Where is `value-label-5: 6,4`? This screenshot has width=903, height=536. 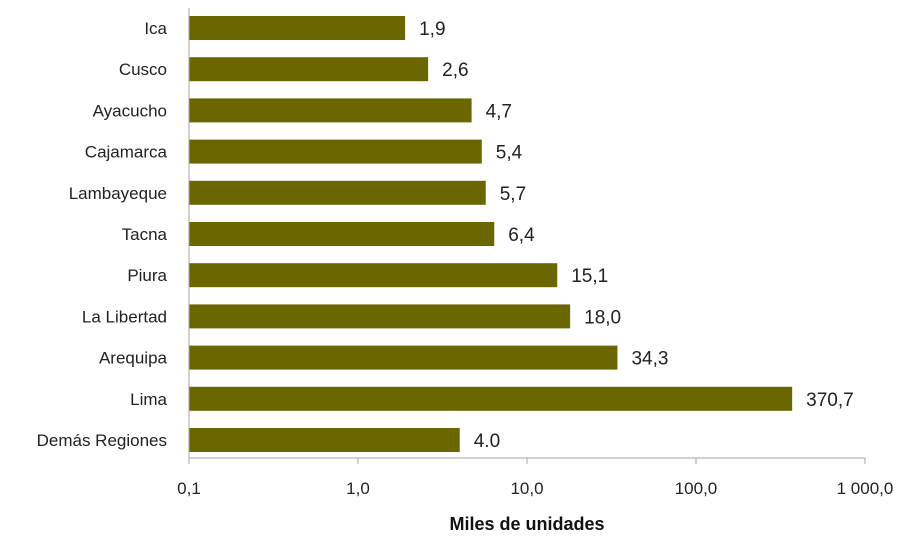 value-label-5: 6,4 is located at coordinates (521, 235).